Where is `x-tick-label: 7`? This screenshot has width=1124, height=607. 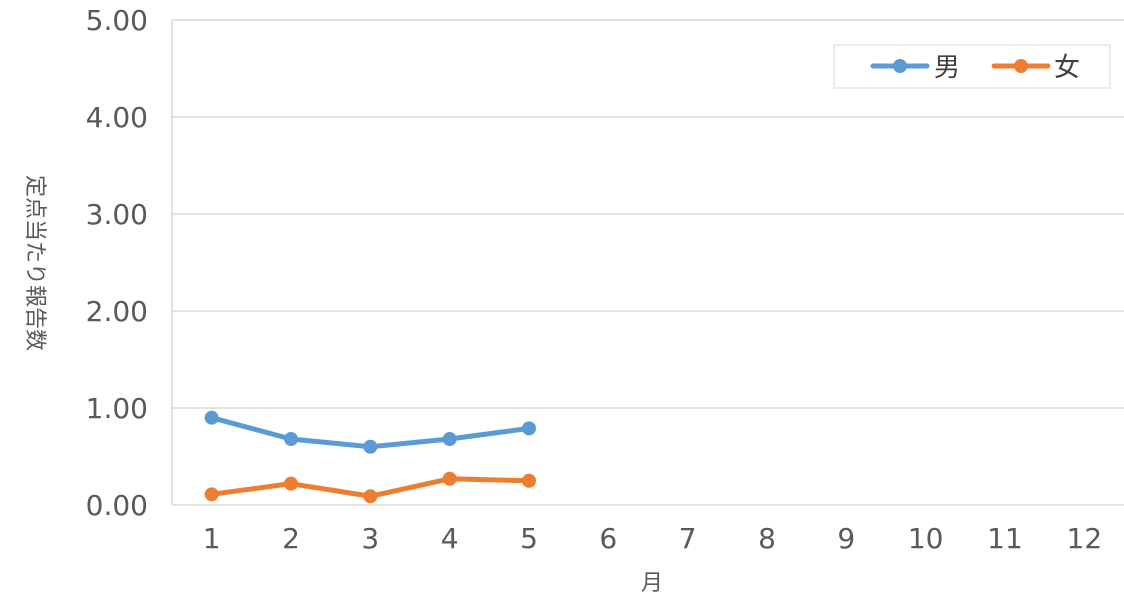 x-tick-label: 7 is located at coordinates (688, 538).